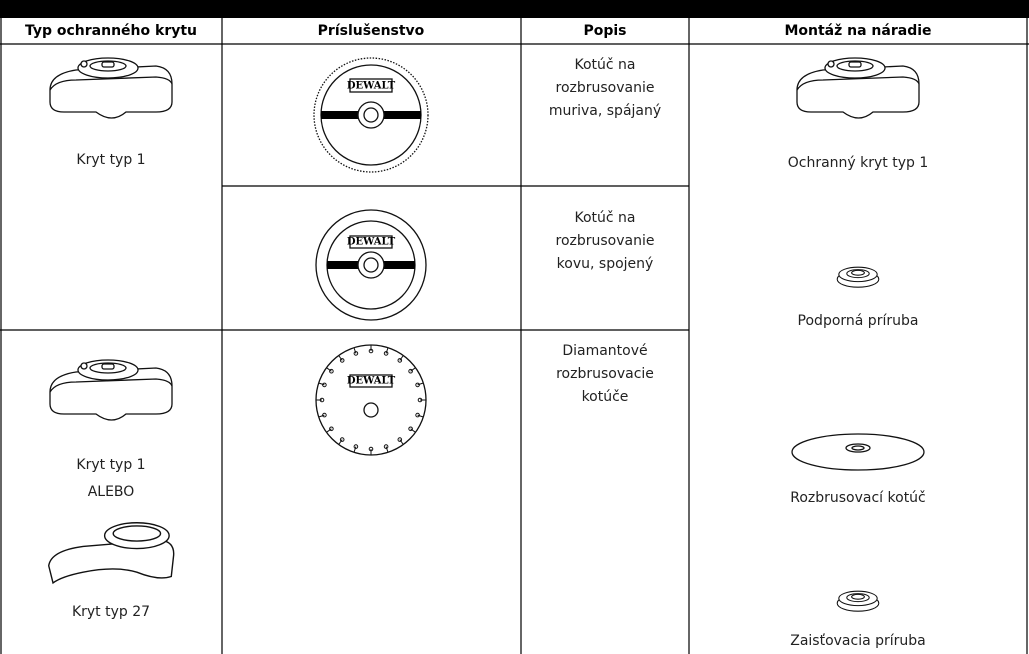  Describe the element at coordinates (605, 397) in the screenshot. I see `description-line: kotúče` at that location.